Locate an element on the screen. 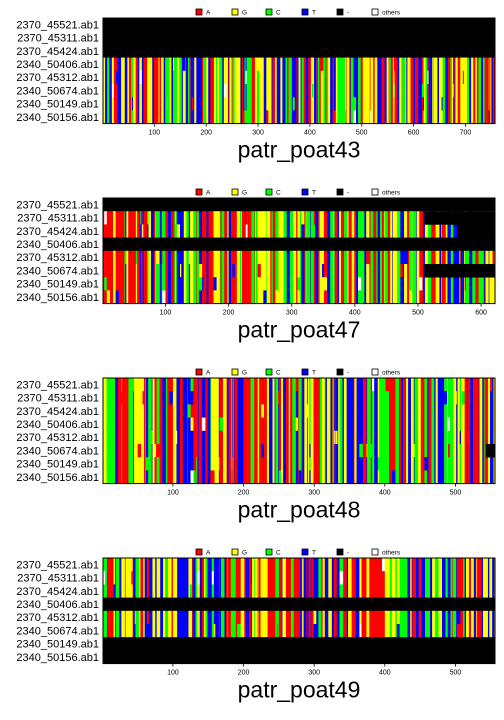  legend-label: C is located at coordinates (278, 373).